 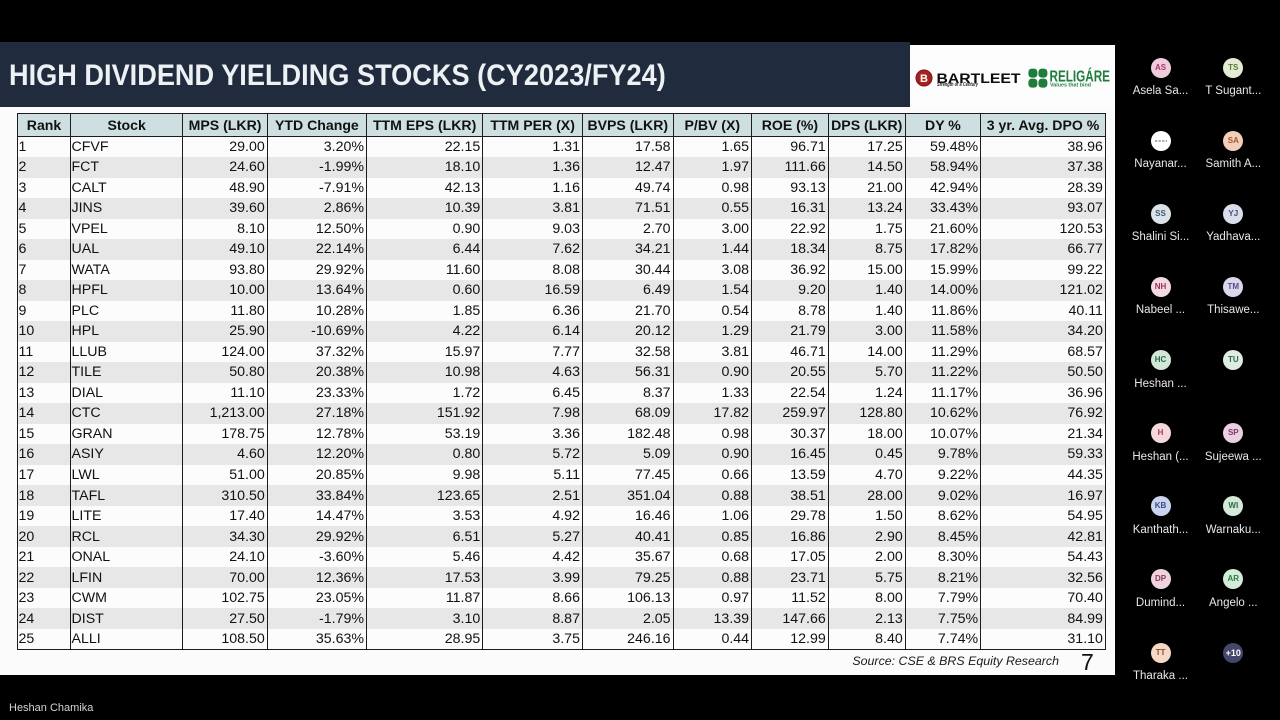 I want to click on svg-text: Values that bind, so click(x=1071, y=85).